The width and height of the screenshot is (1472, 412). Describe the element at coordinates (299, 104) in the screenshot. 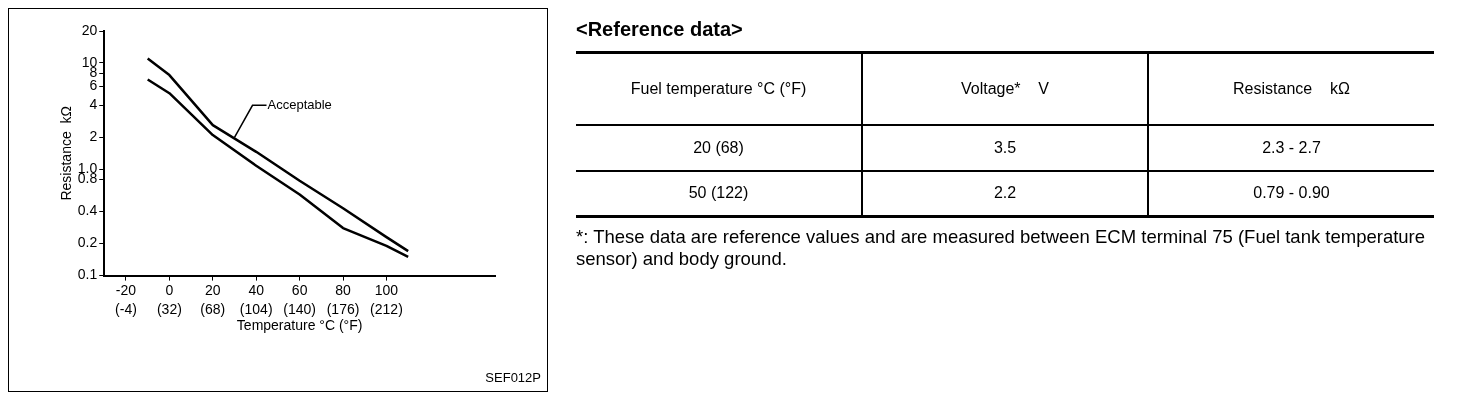

I see `annotation: Acceptable` at that location.